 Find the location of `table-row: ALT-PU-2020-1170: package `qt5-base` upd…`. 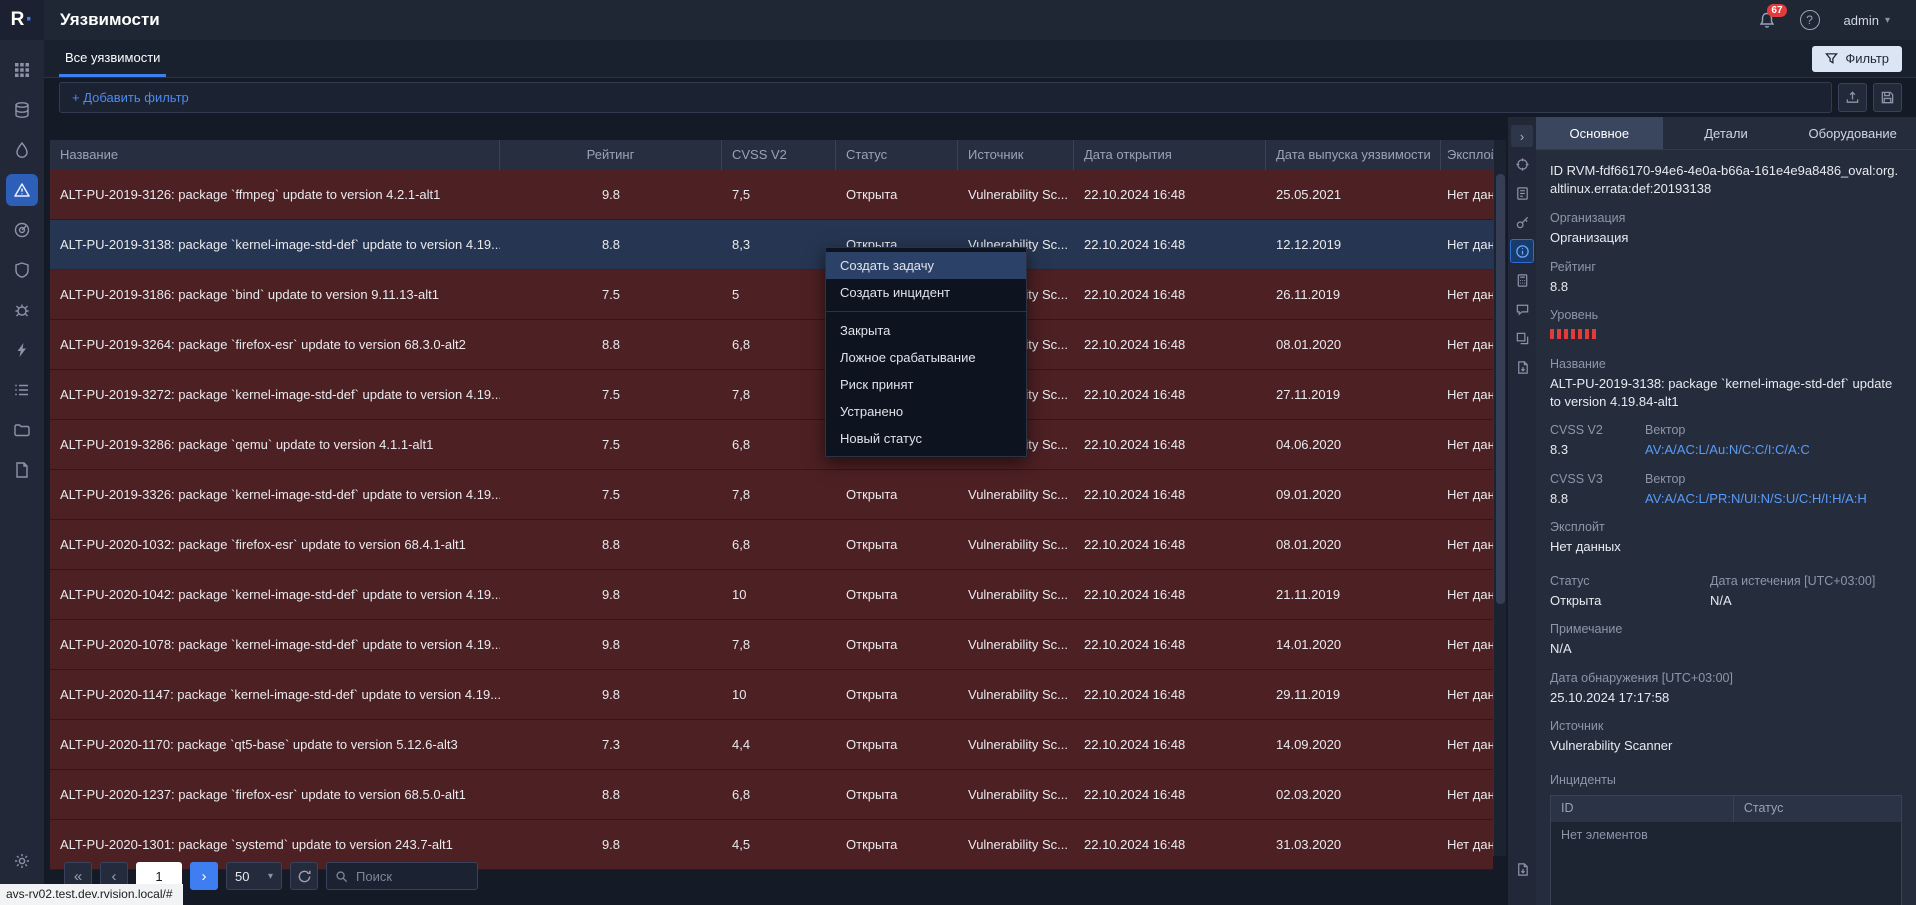

table-row: ALT-PU-2020-1170: package `qt5-base` upd… is located at coordinates (771, 745).